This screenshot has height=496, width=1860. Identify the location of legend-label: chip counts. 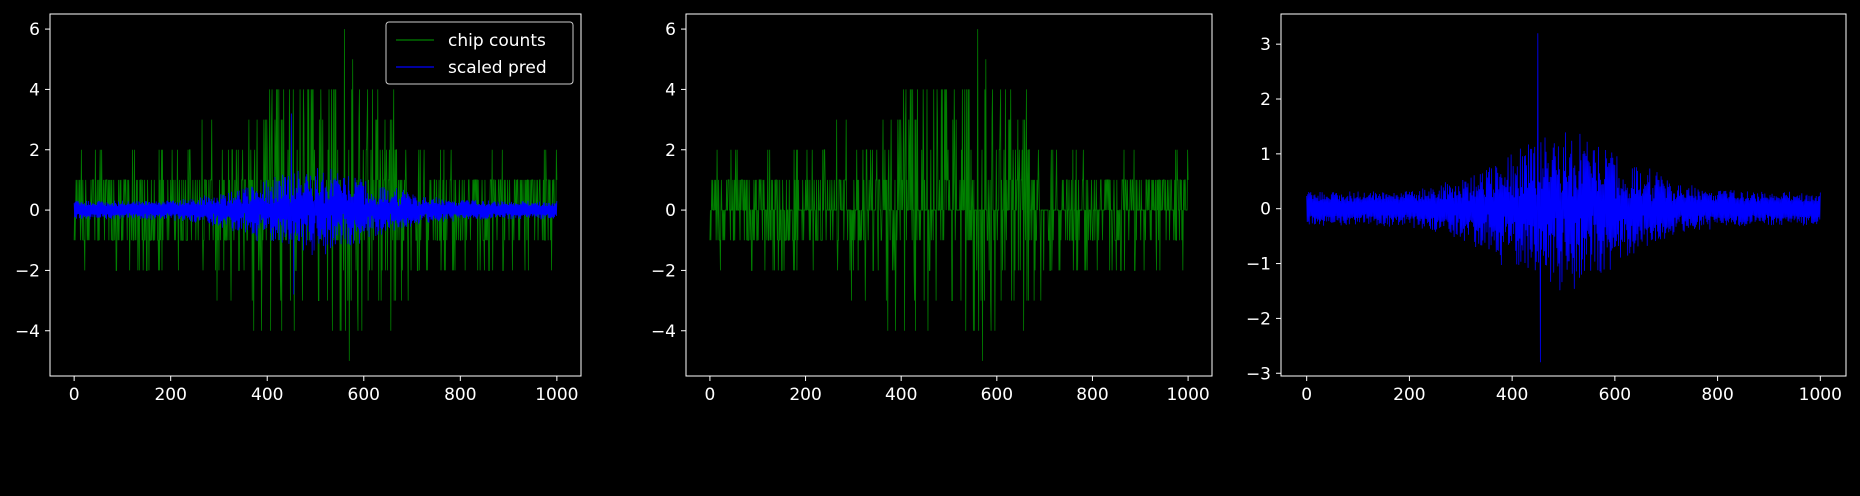
(497, 41).